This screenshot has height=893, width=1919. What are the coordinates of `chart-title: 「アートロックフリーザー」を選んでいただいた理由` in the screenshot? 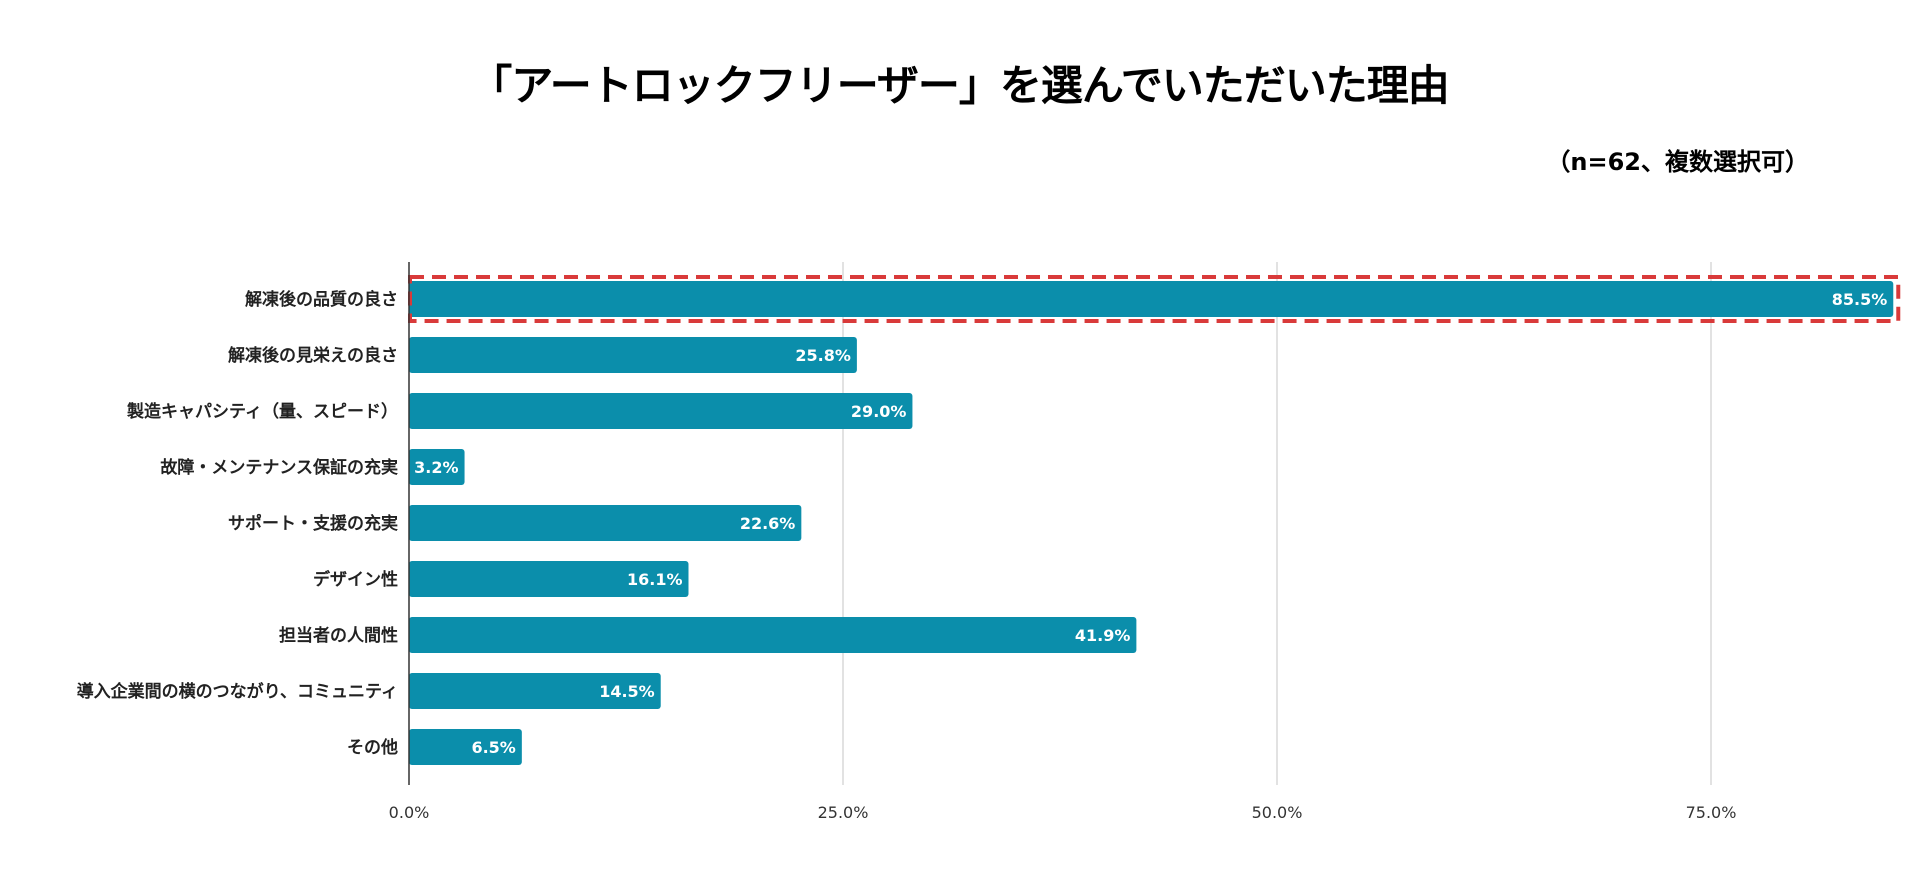 It's located at (960, 85).